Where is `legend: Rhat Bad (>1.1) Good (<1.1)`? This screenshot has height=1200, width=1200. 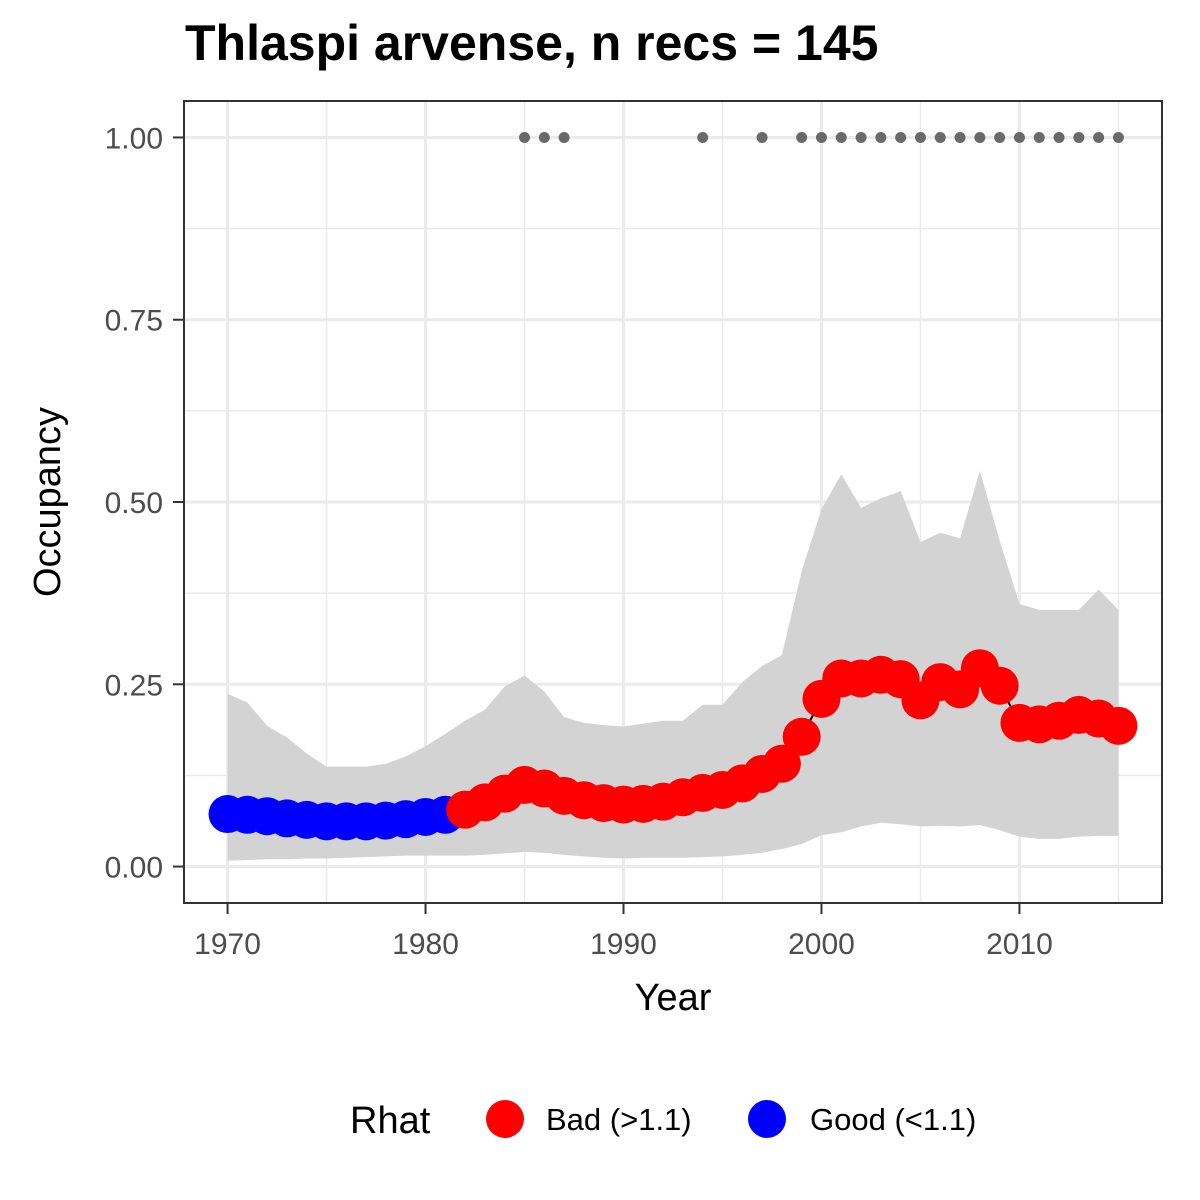
legend: Rhat Bad (>1.1) Good (<1.1) is located at coordinates (663, 1121).